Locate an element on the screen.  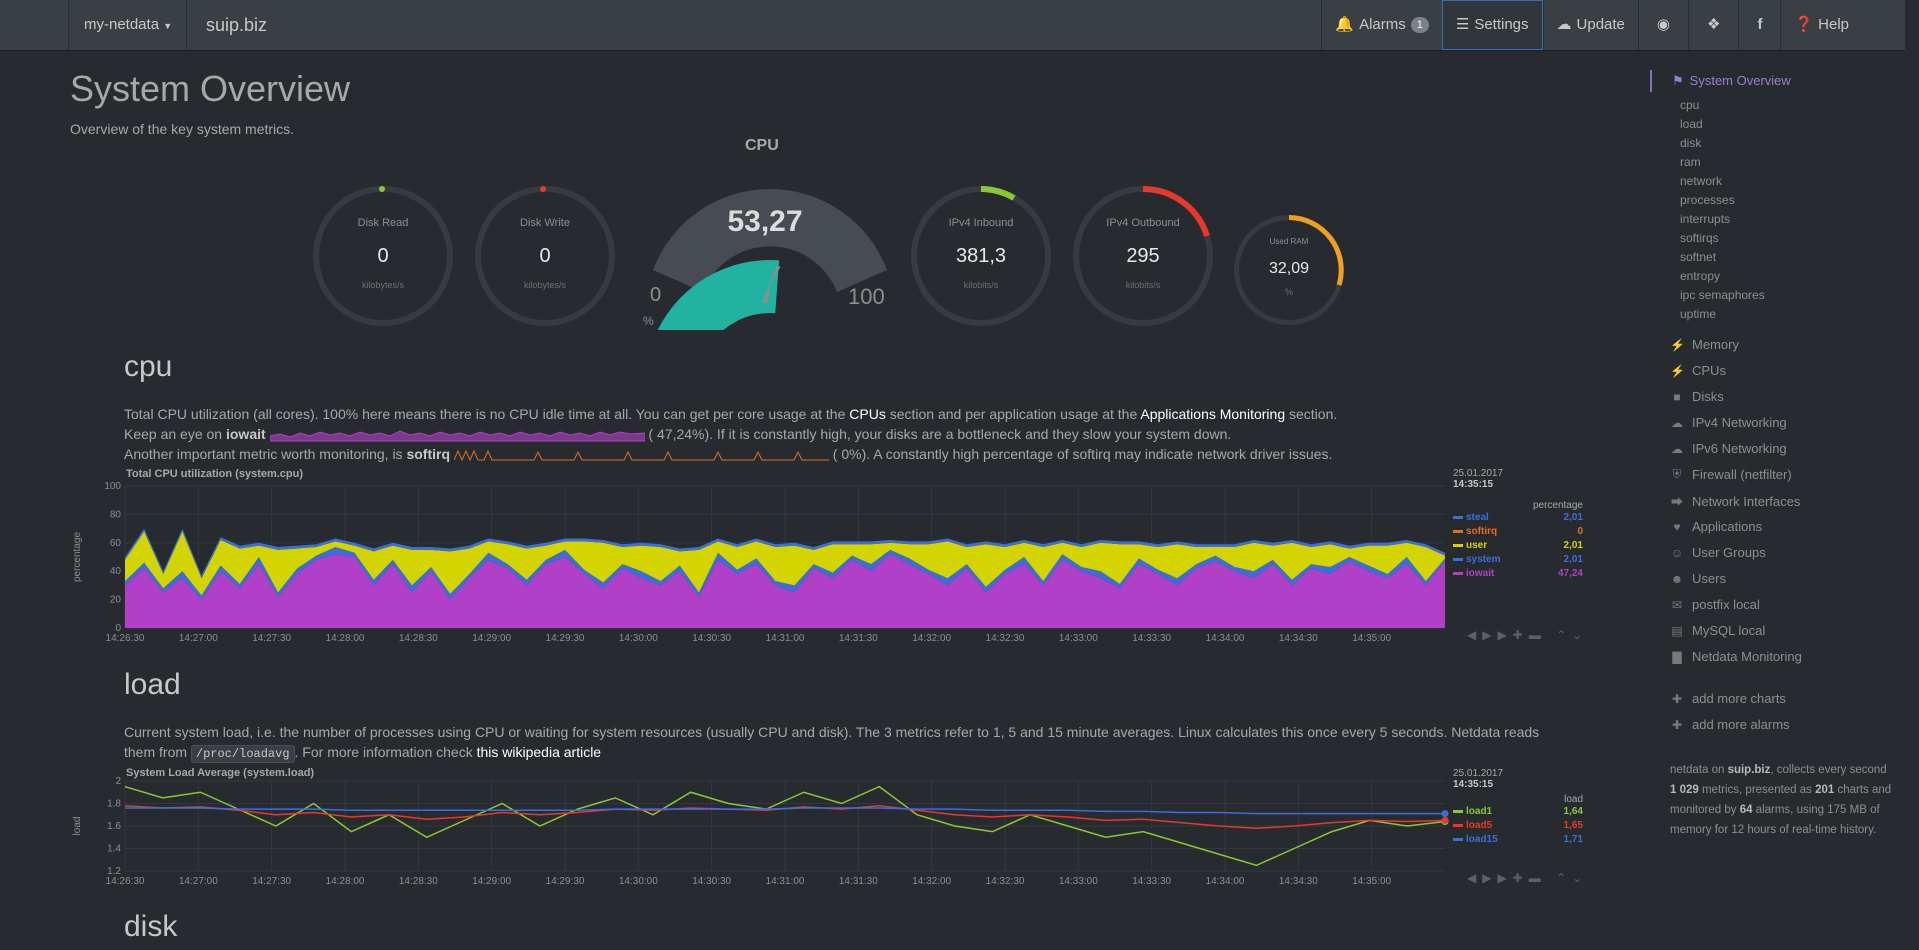
legend-item-user: user 2,01 is located at coordinates (1518, 546).